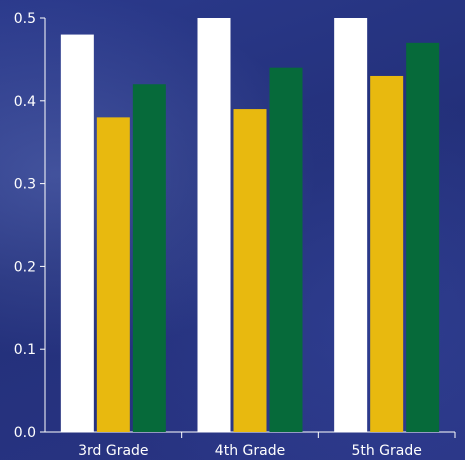 Image resolution: width=465 pixels, height=460 pixels. I want to click on bar-series-3-4th-grade, so click(286, 250).